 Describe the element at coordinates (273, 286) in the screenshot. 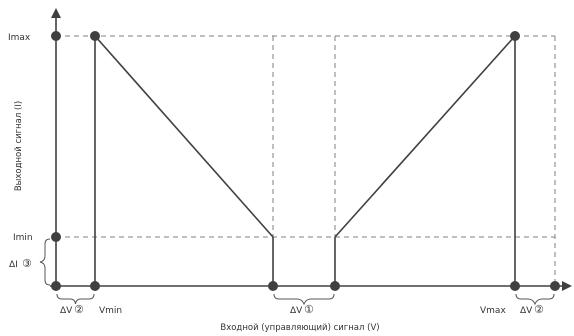

I see `dv1-left-point` at that location.